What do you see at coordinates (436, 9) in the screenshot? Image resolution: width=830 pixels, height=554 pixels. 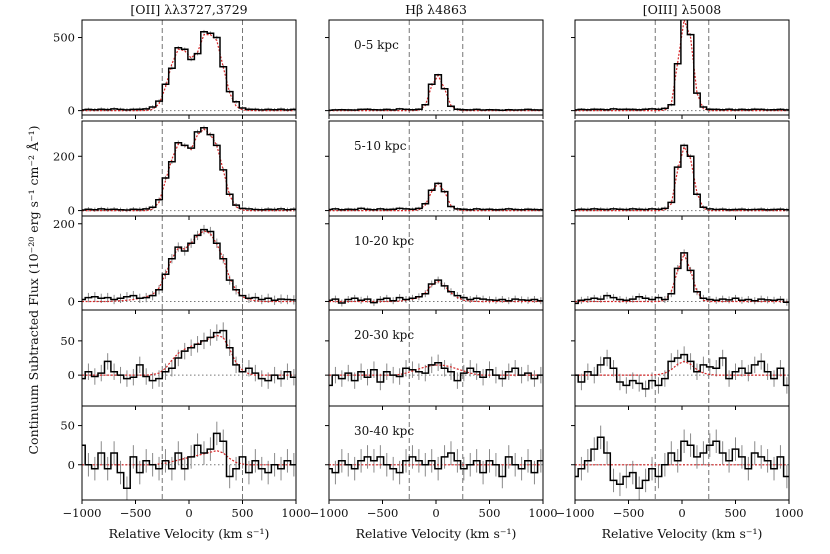 I see `column-title-2: Hβ λ4863` at bounding box center [436, 9].